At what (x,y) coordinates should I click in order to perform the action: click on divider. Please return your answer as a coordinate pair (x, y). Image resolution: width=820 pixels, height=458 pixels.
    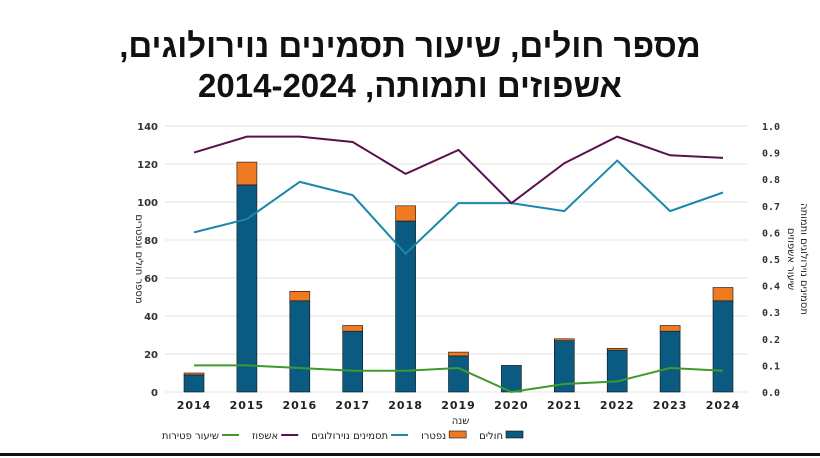
    Looking at the image, I should click on (410, 454).